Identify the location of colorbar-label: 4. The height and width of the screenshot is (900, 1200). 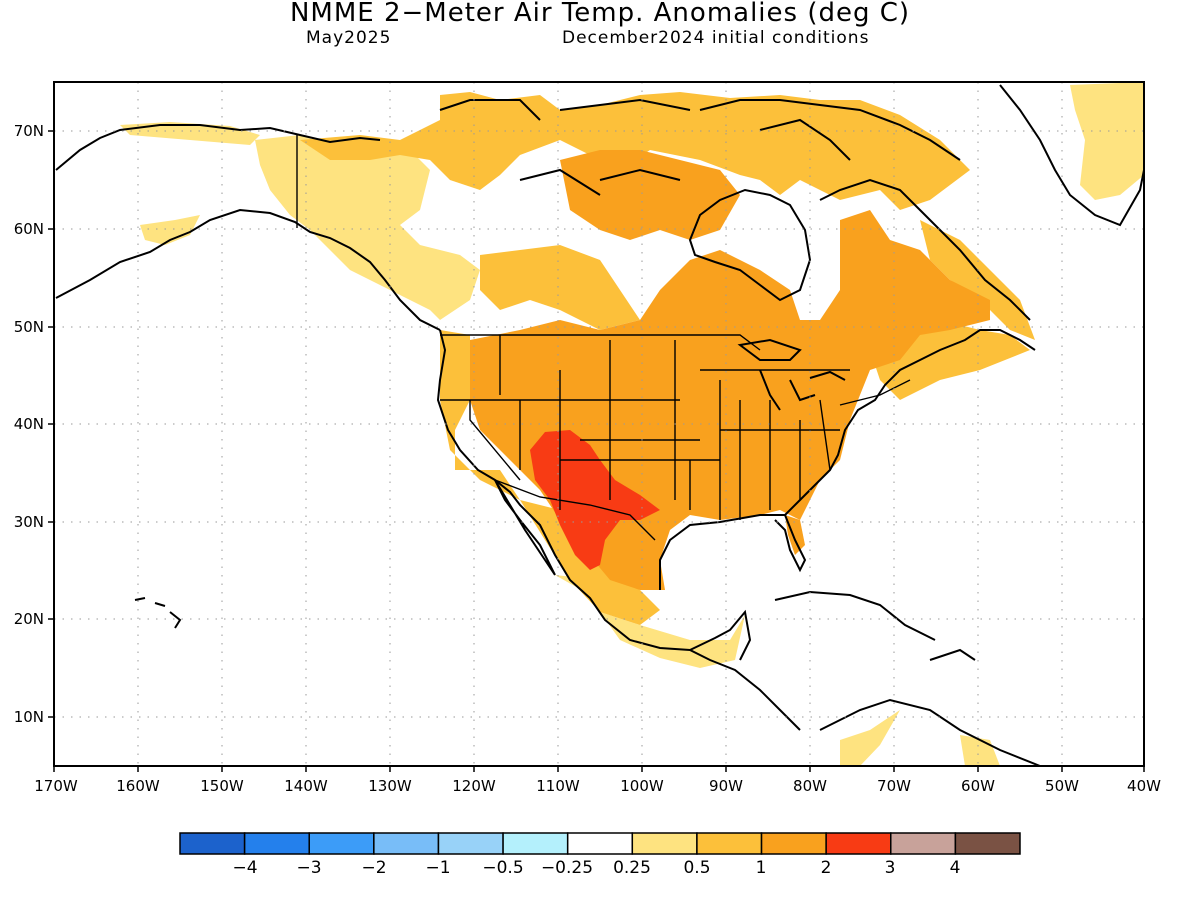
(955, 868).